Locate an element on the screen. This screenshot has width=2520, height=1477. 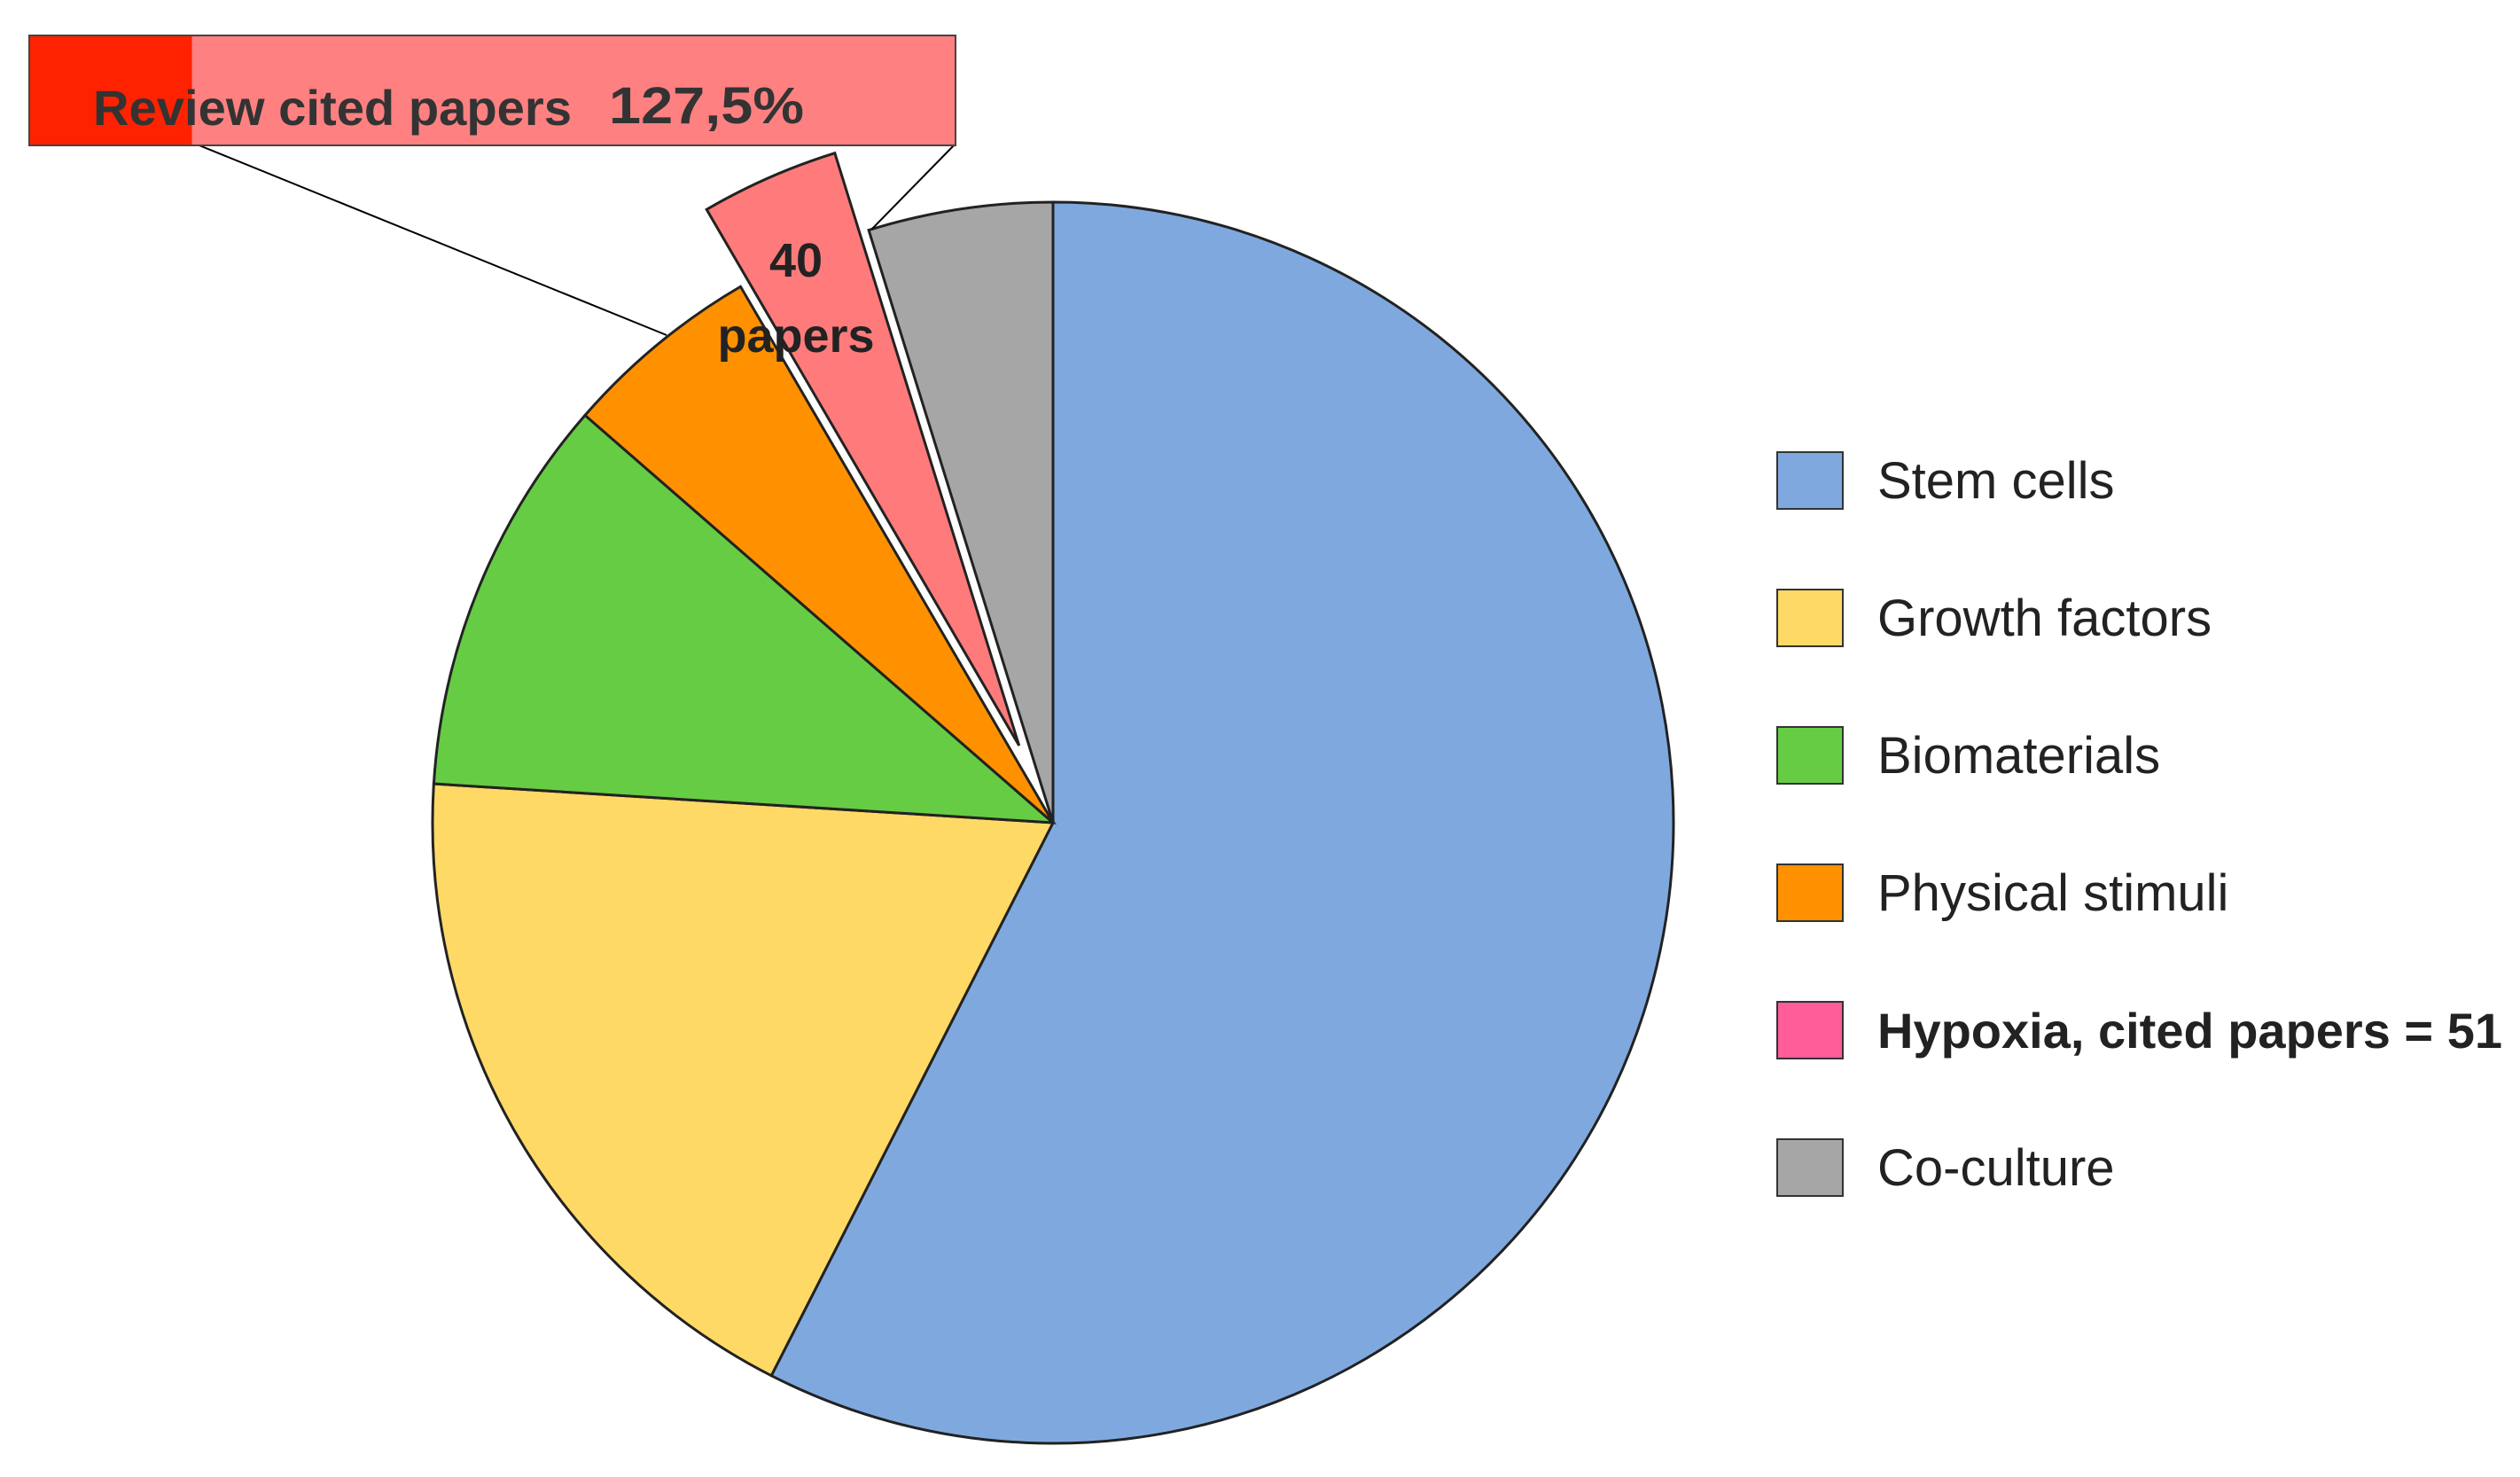
legend-label: Stem cells is located at coordinates (1996, 481).